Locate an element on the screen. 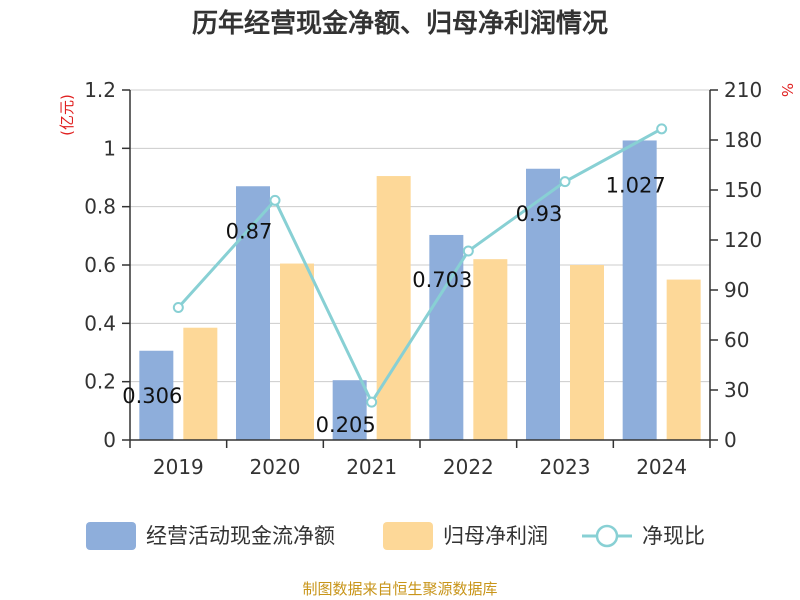 This screenshot has height=600, width=800. chart-title: 历年经营现金净额、归母净利润情况 is located at coordinates (400, 23).